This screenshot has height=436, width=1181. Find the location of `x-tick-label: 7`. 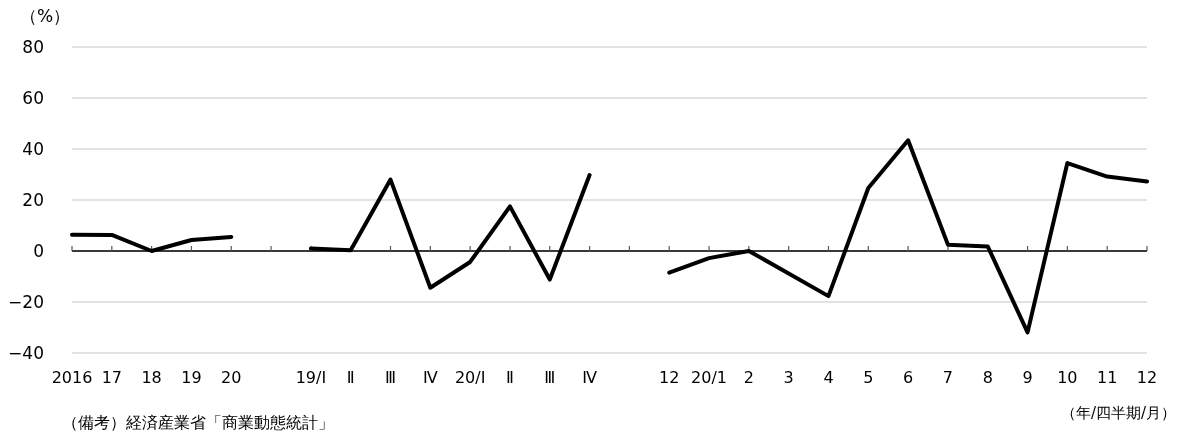

x-tick-label: 7 is located at coordinates (948, 377).